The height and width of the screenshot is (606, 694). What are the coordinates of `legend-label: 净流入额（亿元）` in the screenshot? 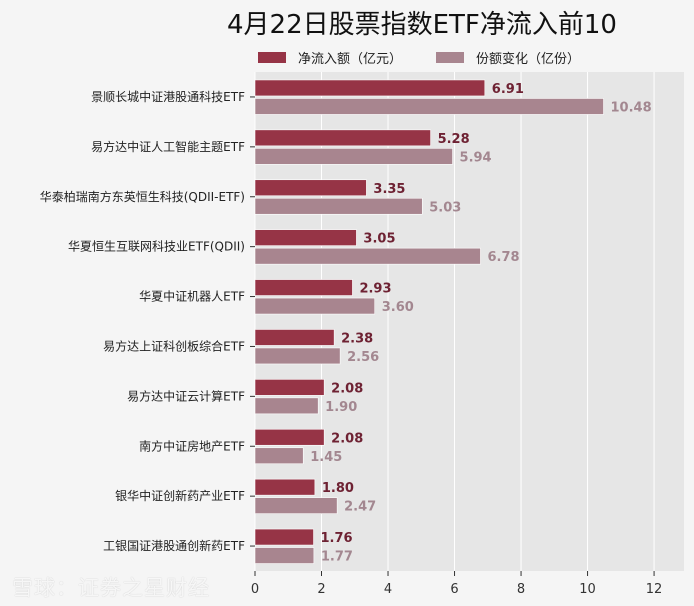 It's located at (350, 59).